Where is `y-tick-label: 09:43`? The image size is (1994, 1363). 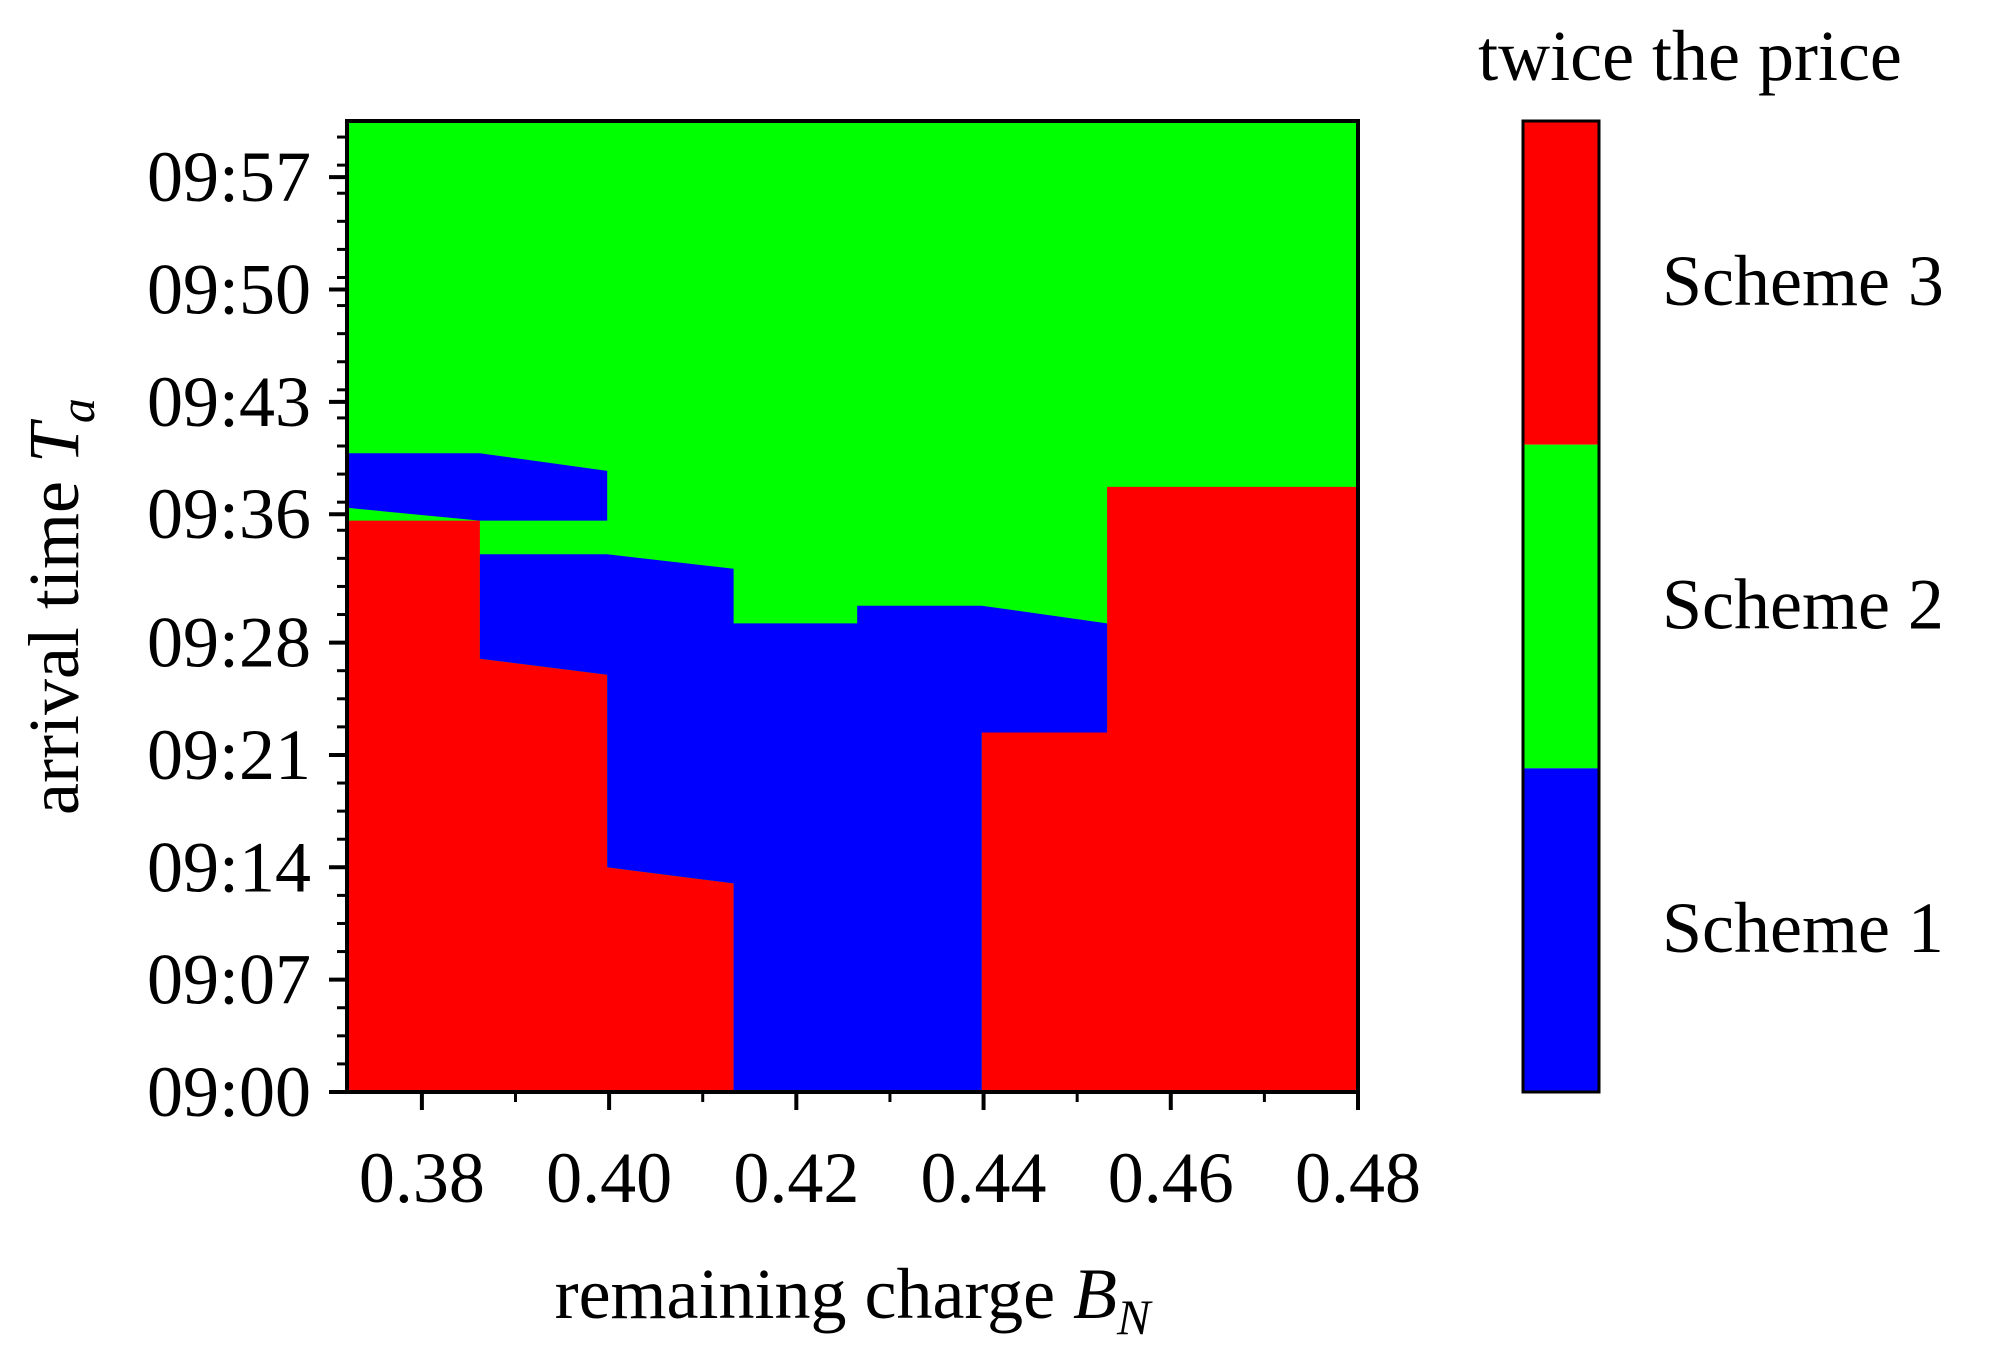 y-tick-label: 09:43 is located at coordinates (229, 402).